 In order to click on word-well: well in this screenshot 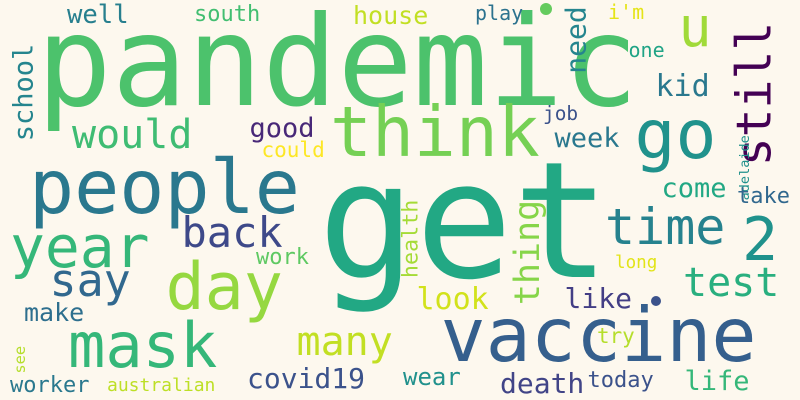, I will do `click(98, 15)`.